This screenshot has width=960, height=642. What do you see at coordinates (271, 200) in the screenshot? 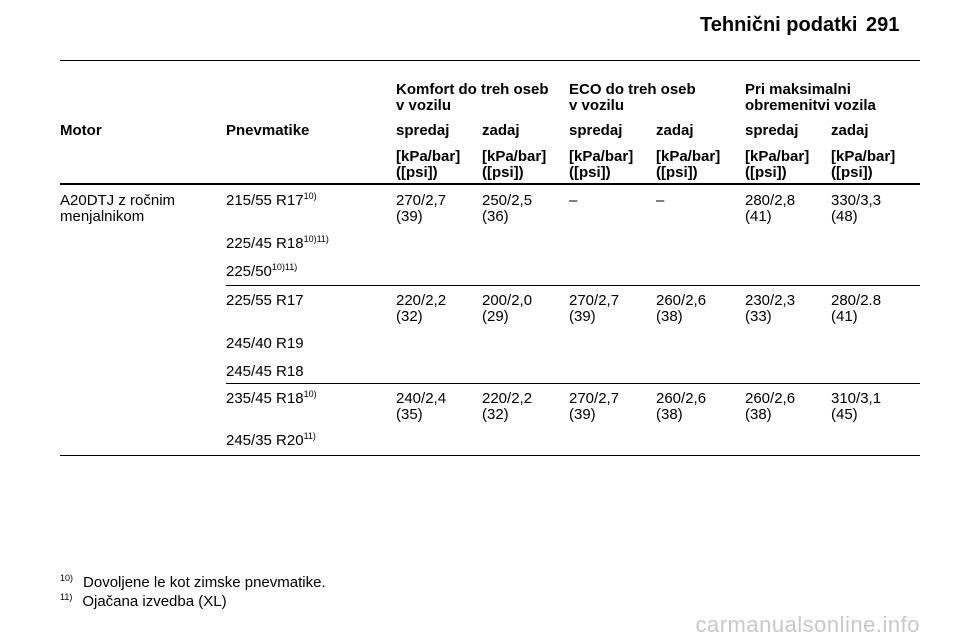
I see `tyre-size: 215/55 R1710)` at bounding box center [271, 200].